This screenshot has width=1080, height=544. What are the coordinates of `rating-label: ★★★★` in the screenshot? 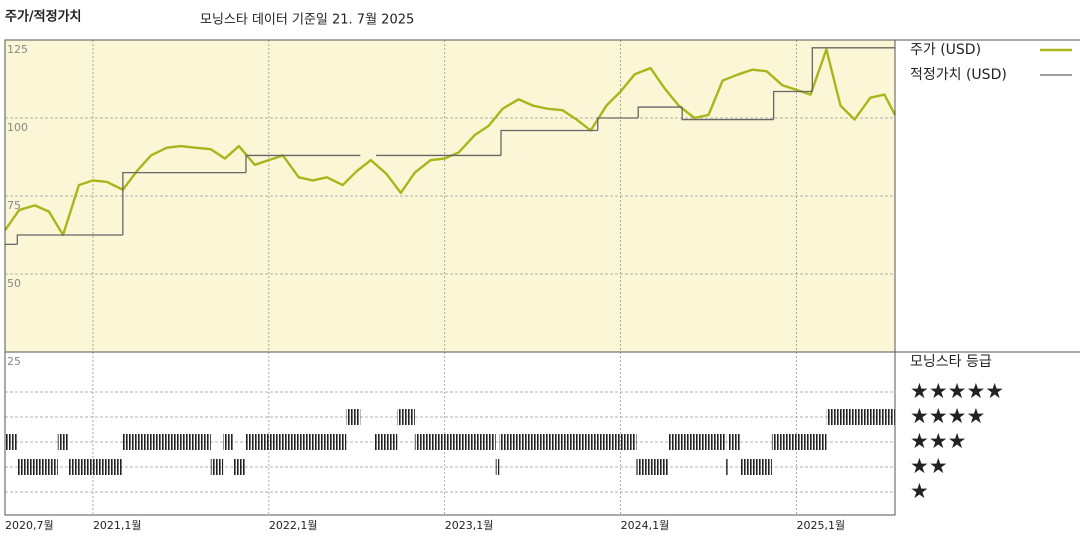 It's located at (947, 416).